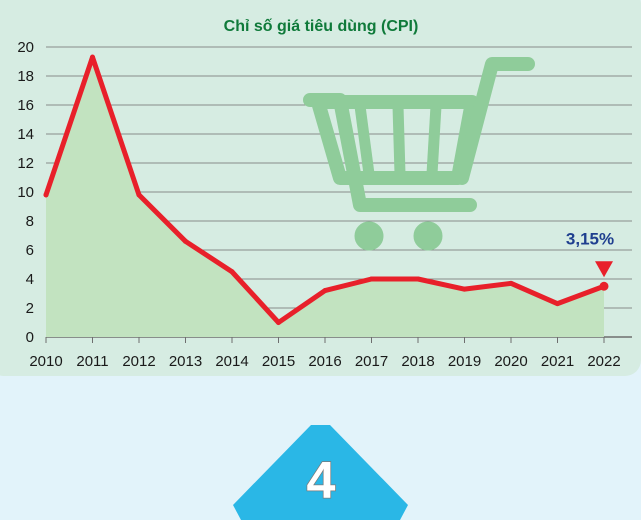  What do you see at coordinates (557, 304) in the screenshot?
I see `data-point-2021` at bounding box center [557, 304].